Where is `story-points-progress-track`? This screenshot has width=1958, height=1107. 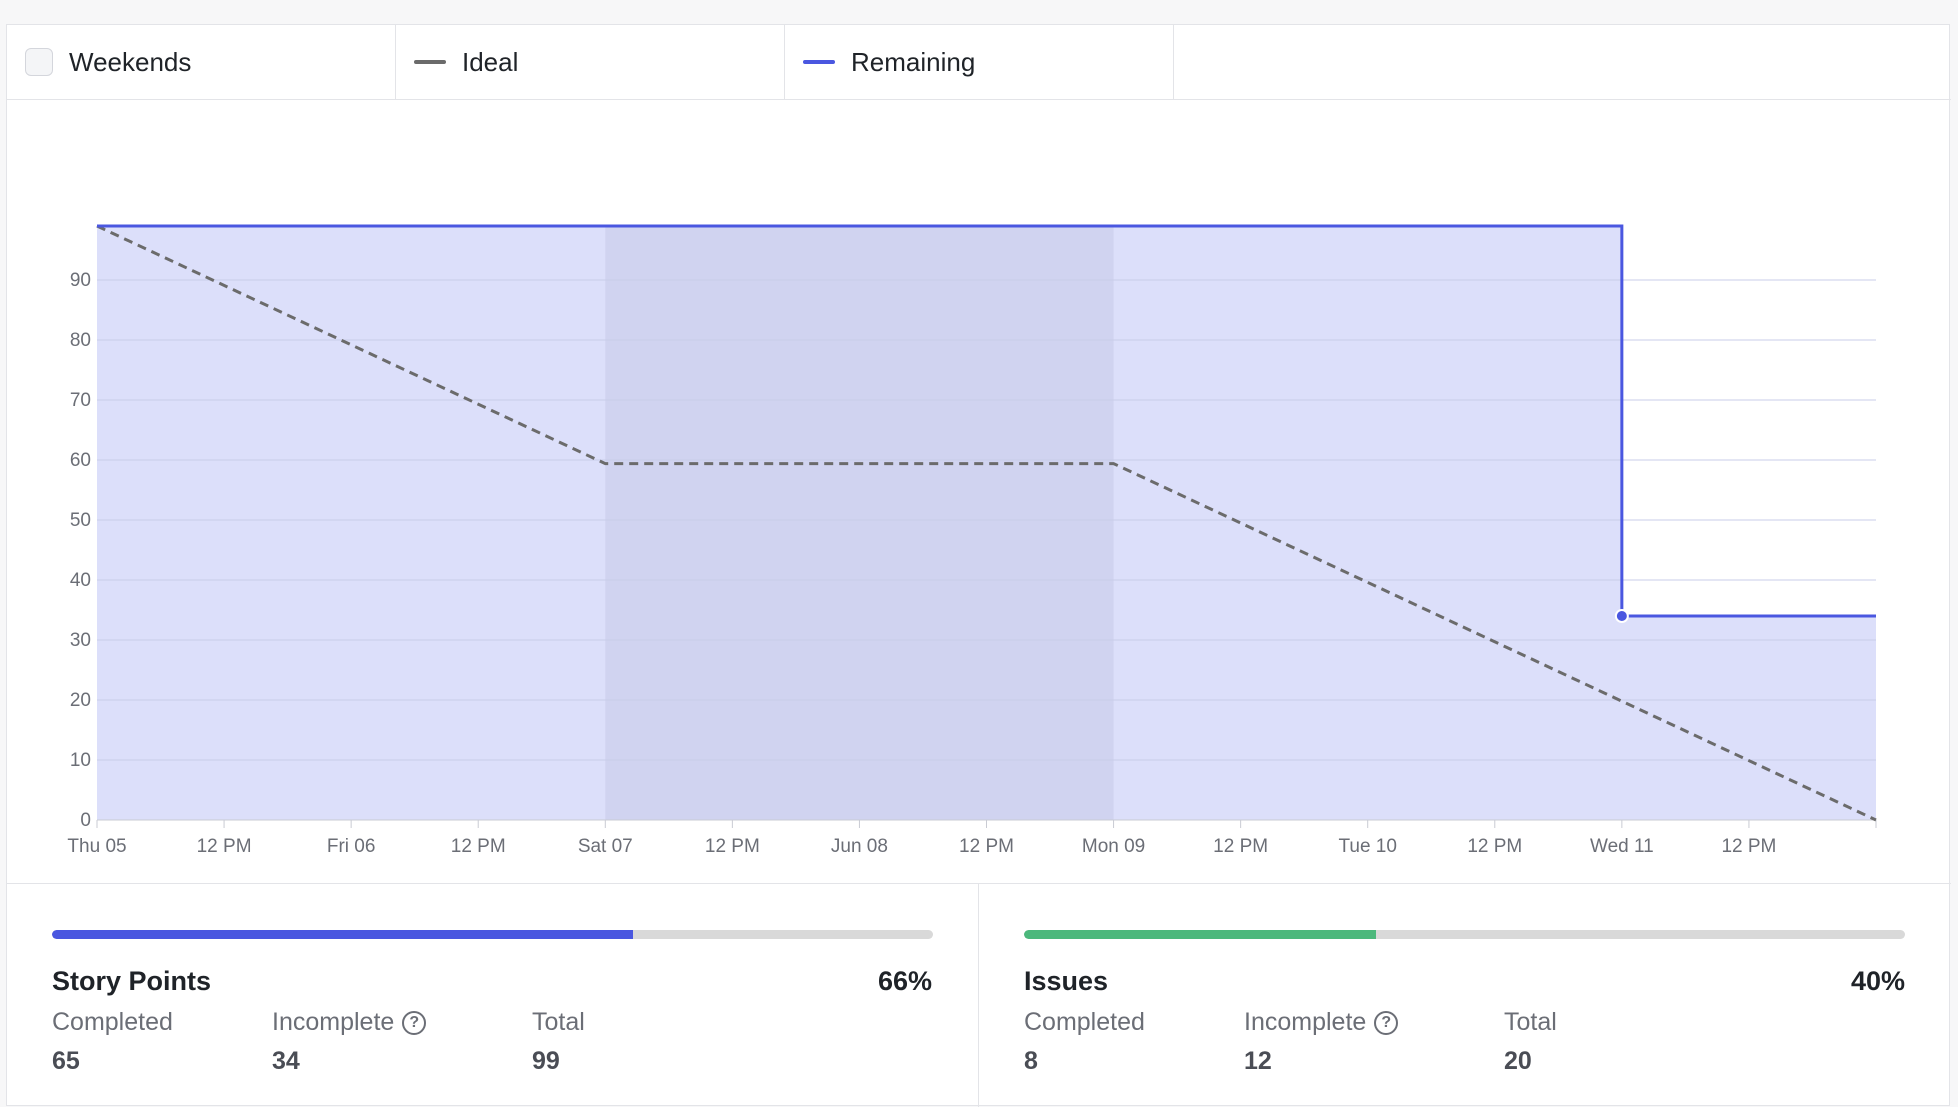 story-points-progress-track is located at coordinates (492, 934).